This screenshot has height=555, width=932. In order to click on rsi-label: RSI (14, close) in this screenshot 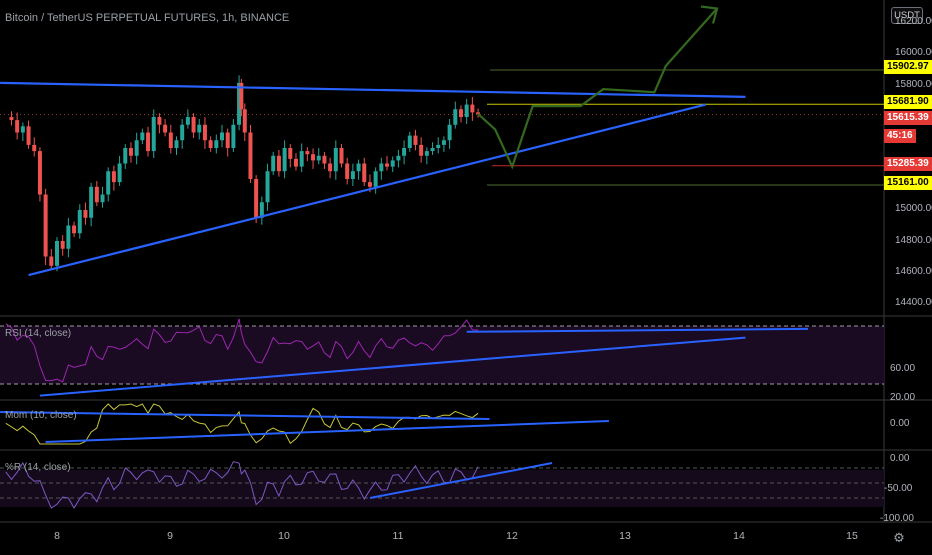, I will do `click(38, 333)`.